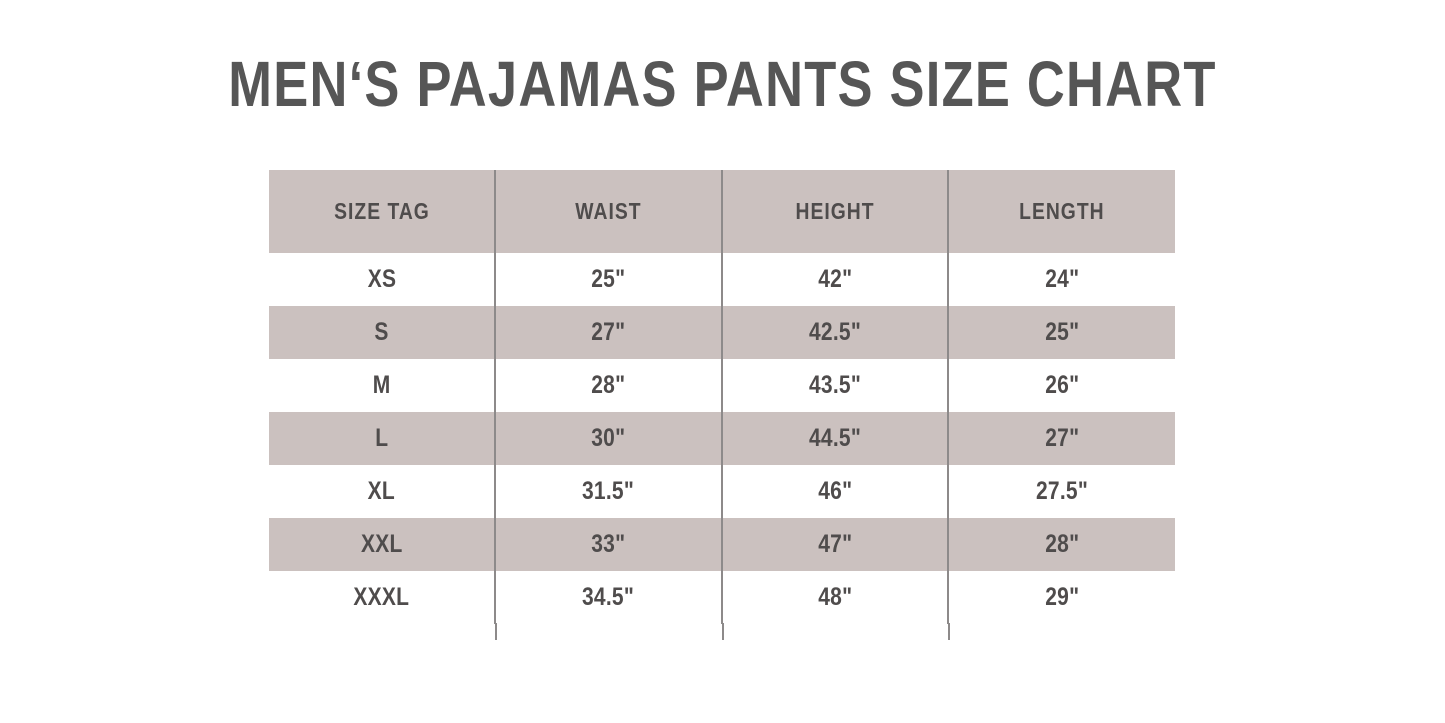 This screenshot has height=723, width=1445. I want to click on cell-waist: 33", so click(608, 544).